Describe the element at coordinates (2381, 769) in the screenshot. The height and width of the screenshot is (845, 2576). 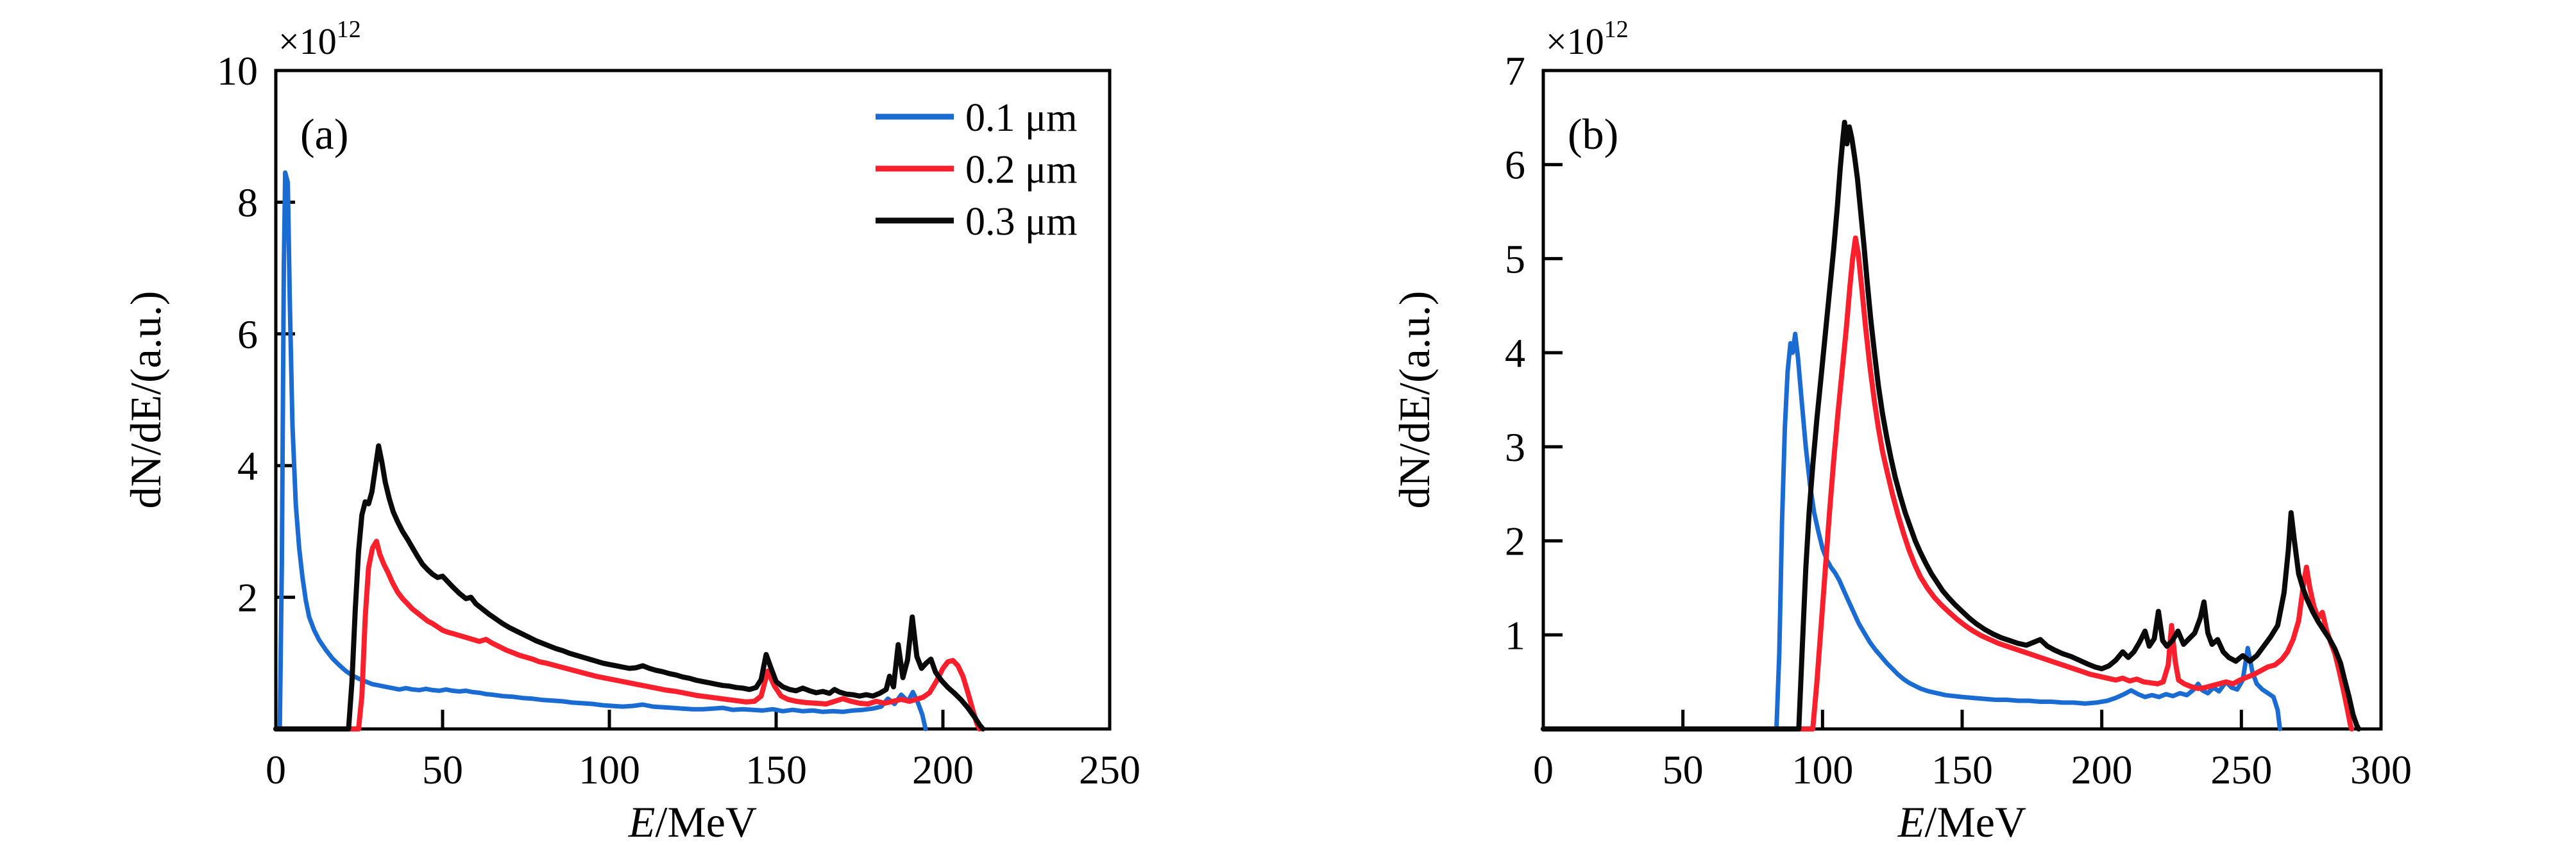
I see `x-tick-label: 300` at that location.